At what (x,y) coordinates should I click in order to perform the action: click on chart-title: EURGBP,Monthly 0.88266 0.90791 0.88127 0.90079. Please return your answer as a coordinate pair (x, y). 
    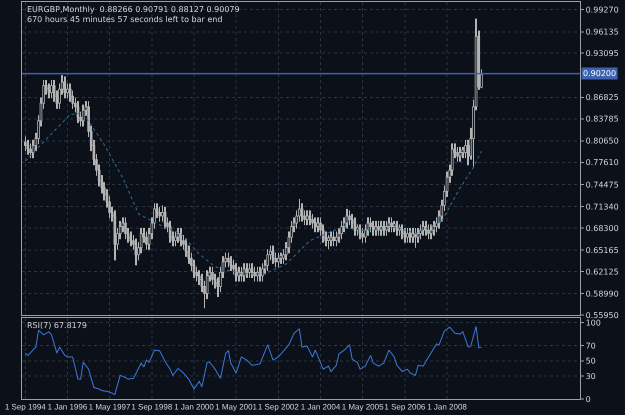
    Looking at the image, I should click on (133, 9).